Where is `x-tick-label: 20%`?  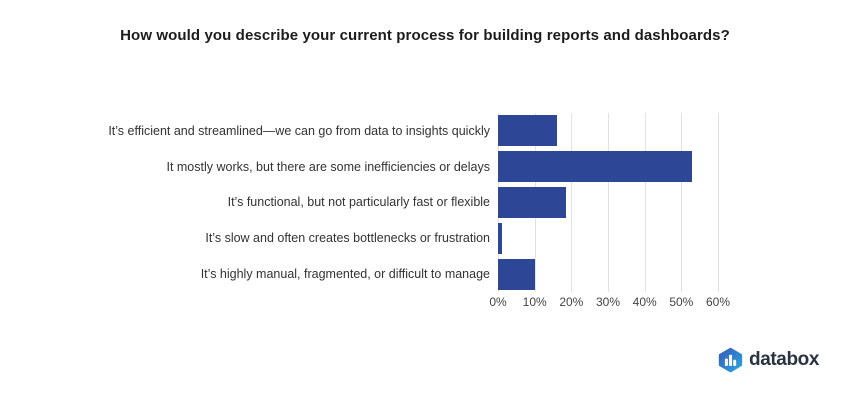 x-tick-label: 20% is located at coordinates (571, 302).